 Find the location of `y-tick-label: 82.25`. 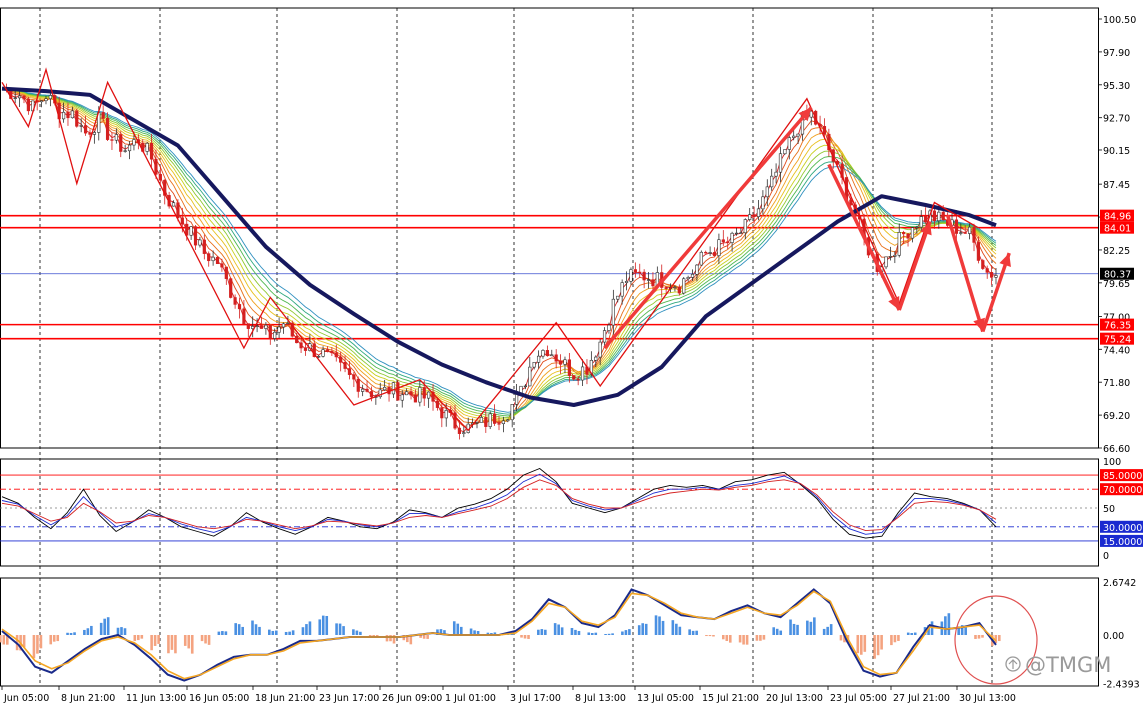

y-tick-label: 82.25 is located at coordinates (1116, 251).